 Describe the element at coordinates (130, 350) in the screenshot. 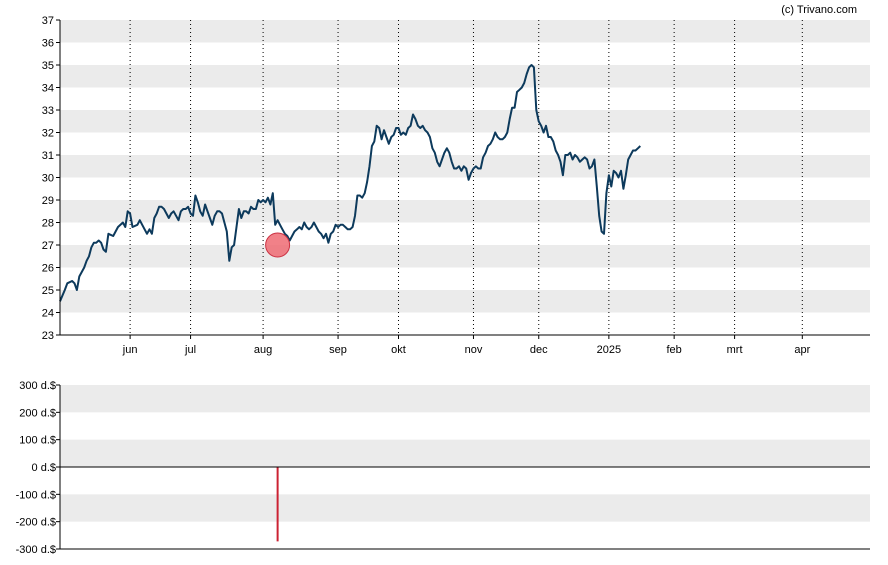

I see `month-tick-label: jun` at that location.